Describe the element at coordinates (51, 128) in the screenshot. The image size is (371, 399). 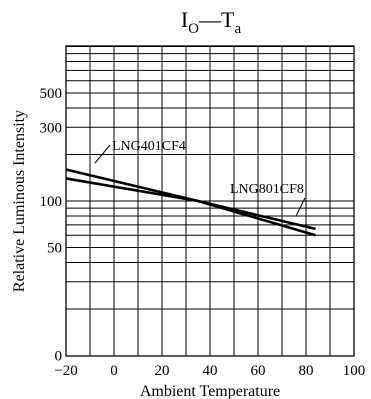
I see `y-tick-label: 300` at that location.